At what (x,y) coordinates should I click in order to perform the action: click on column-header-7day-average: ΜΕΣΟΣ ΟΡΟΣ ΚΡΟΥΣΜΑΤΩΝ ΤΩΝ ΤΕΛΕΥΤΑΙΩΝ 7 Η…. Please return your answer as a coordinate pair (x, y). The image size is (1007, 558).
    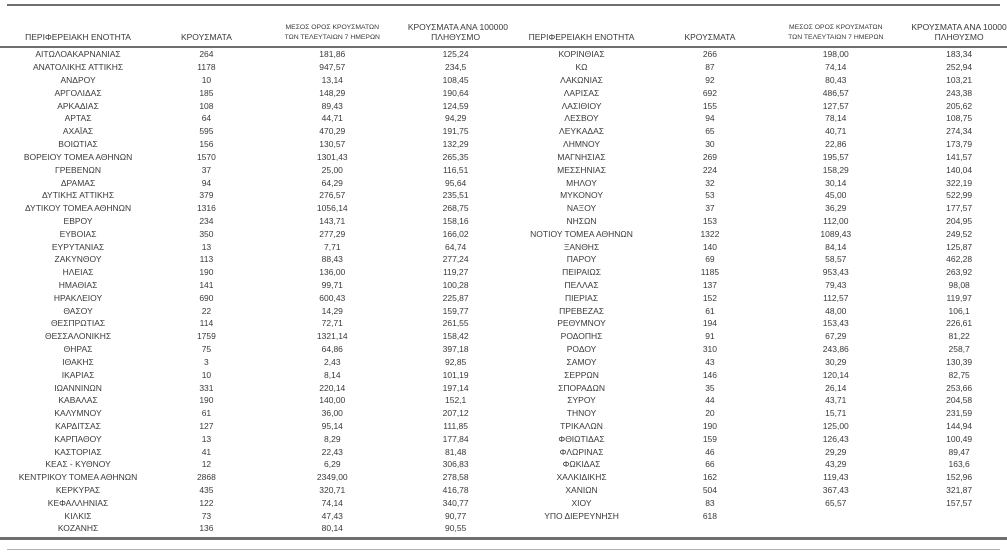
    Looking at the image, I should click on (835, 33).